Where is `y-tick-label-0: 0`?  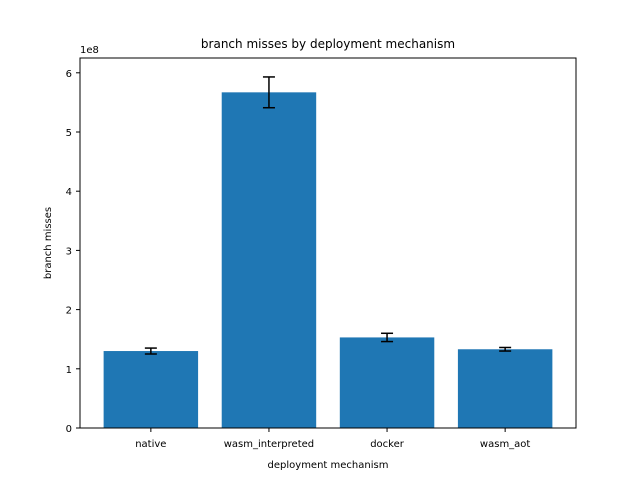 y-tick-label-0: 0 is located at coordinates (69, 429).